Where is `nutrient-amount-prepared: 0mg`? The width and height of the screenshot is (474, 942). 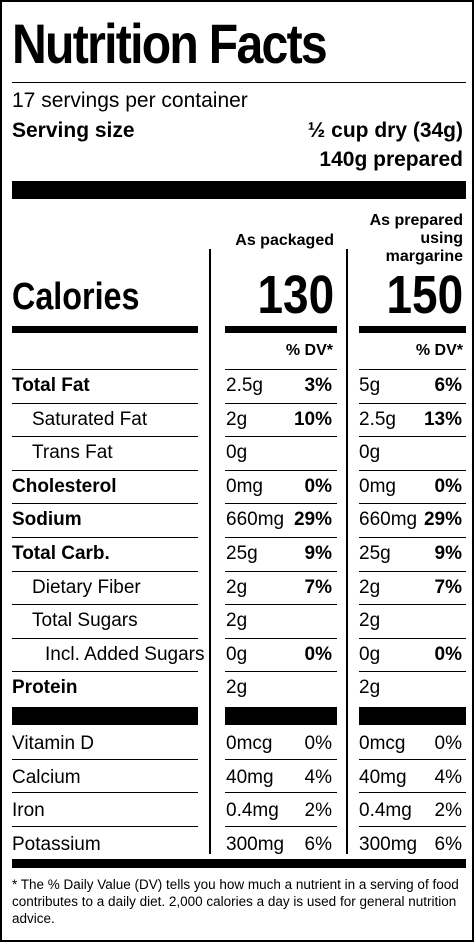 nutrient-amount-prepared: 0mg is located at coordinates (377, 486).